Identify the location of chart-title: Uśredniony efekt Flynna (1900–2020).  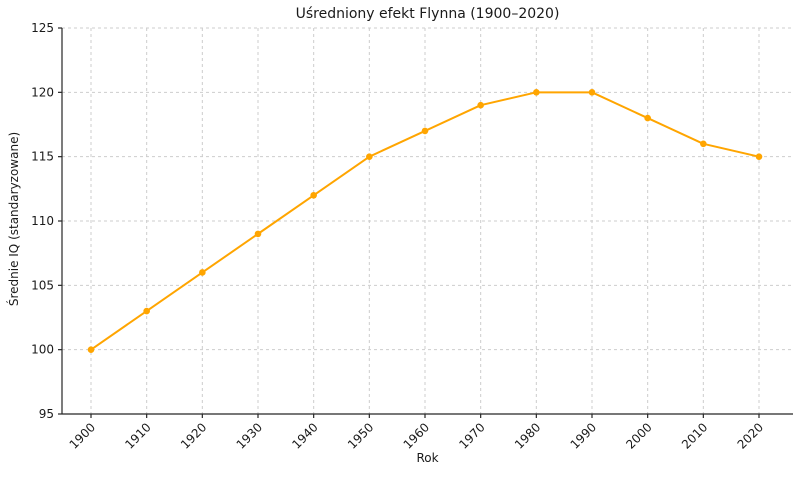
(427, 14).